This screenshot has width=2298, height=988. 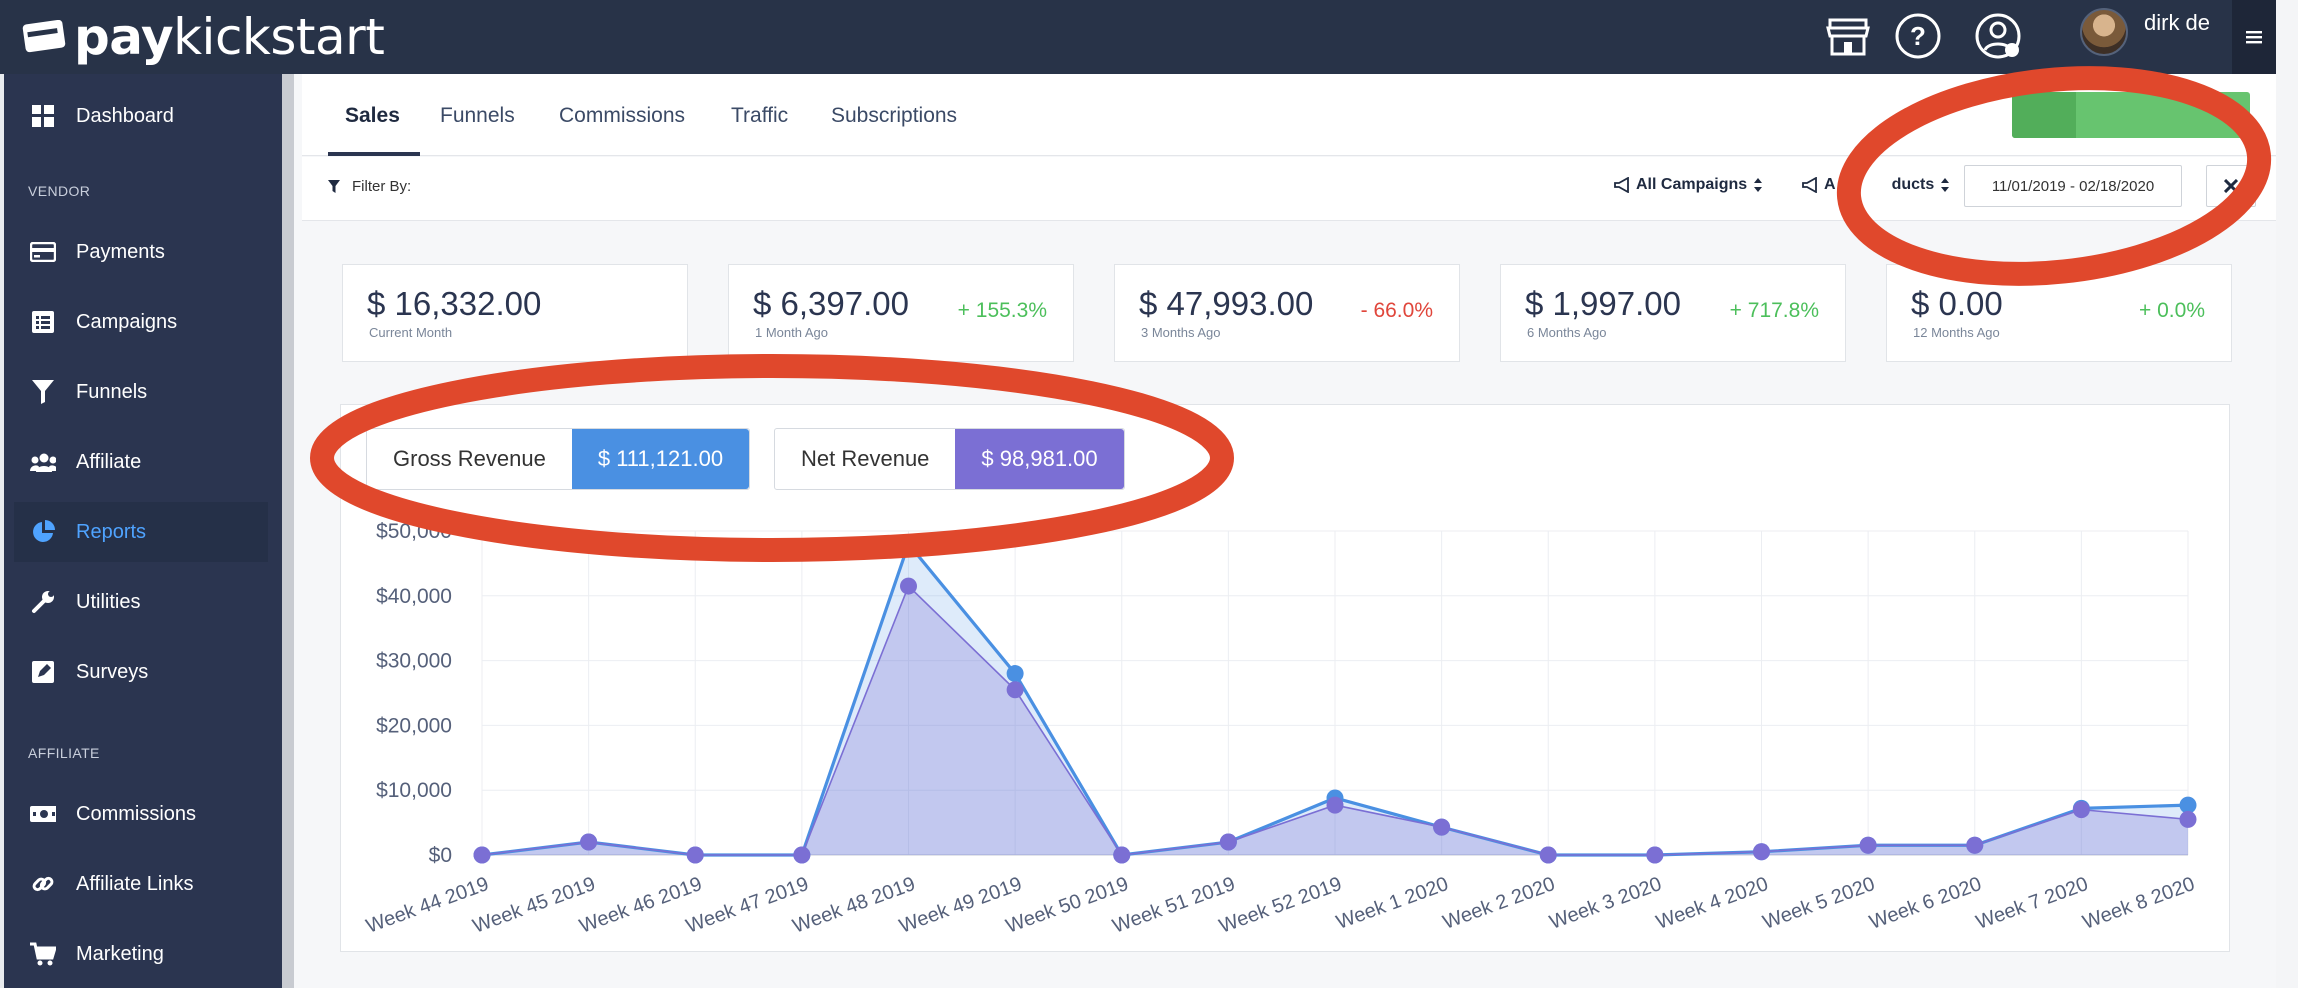 I want to click on tab-sales: Sales, so click(x=372, y=115).